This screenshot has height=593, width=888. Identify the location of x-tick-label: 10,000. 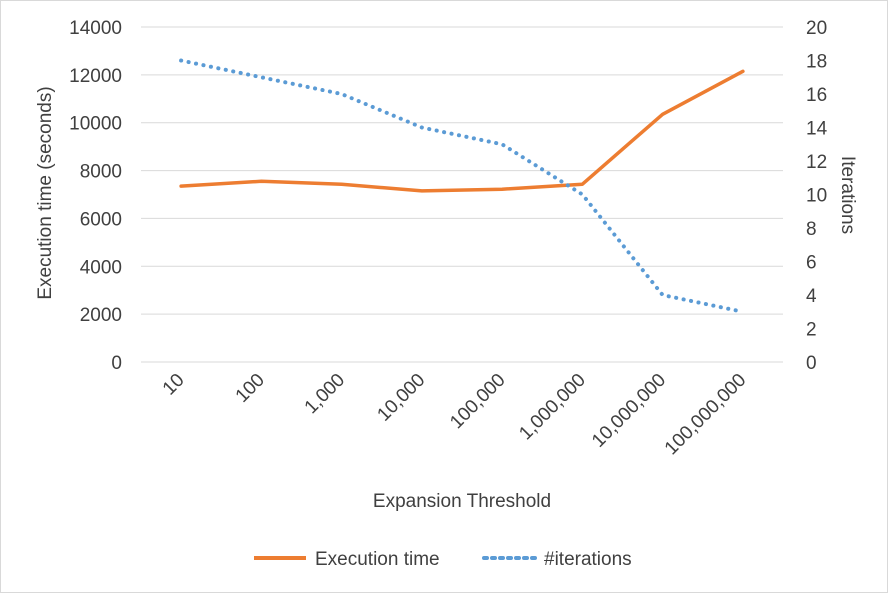
(401, 398).